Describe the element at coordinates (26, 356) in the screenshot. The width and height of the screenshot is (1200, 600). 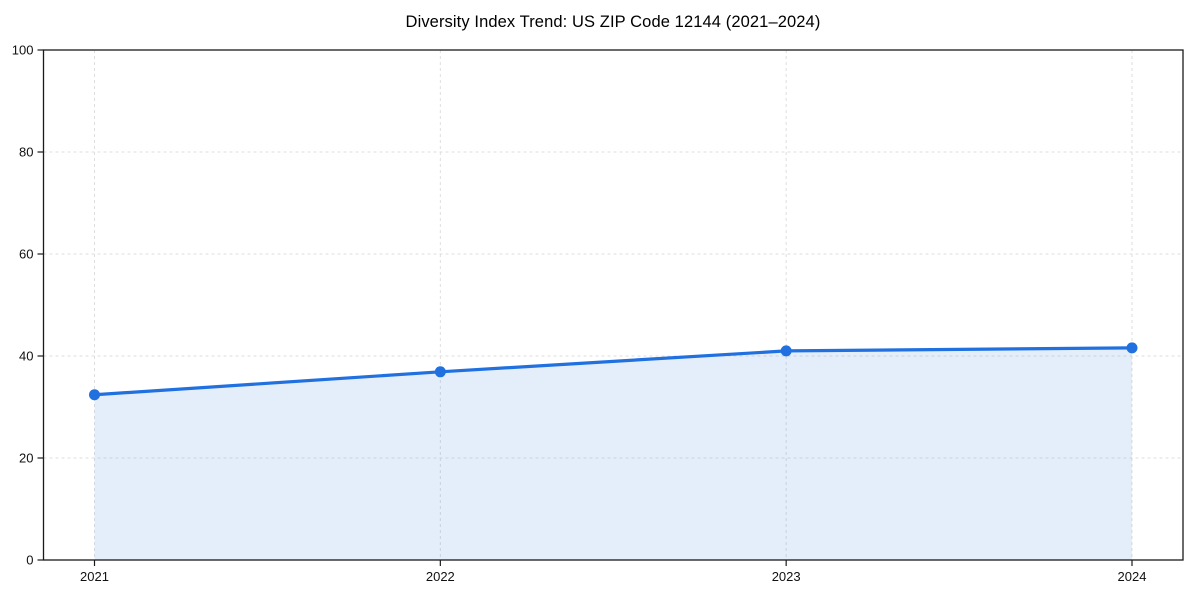
I see `y-tick-label: 40` at that location.